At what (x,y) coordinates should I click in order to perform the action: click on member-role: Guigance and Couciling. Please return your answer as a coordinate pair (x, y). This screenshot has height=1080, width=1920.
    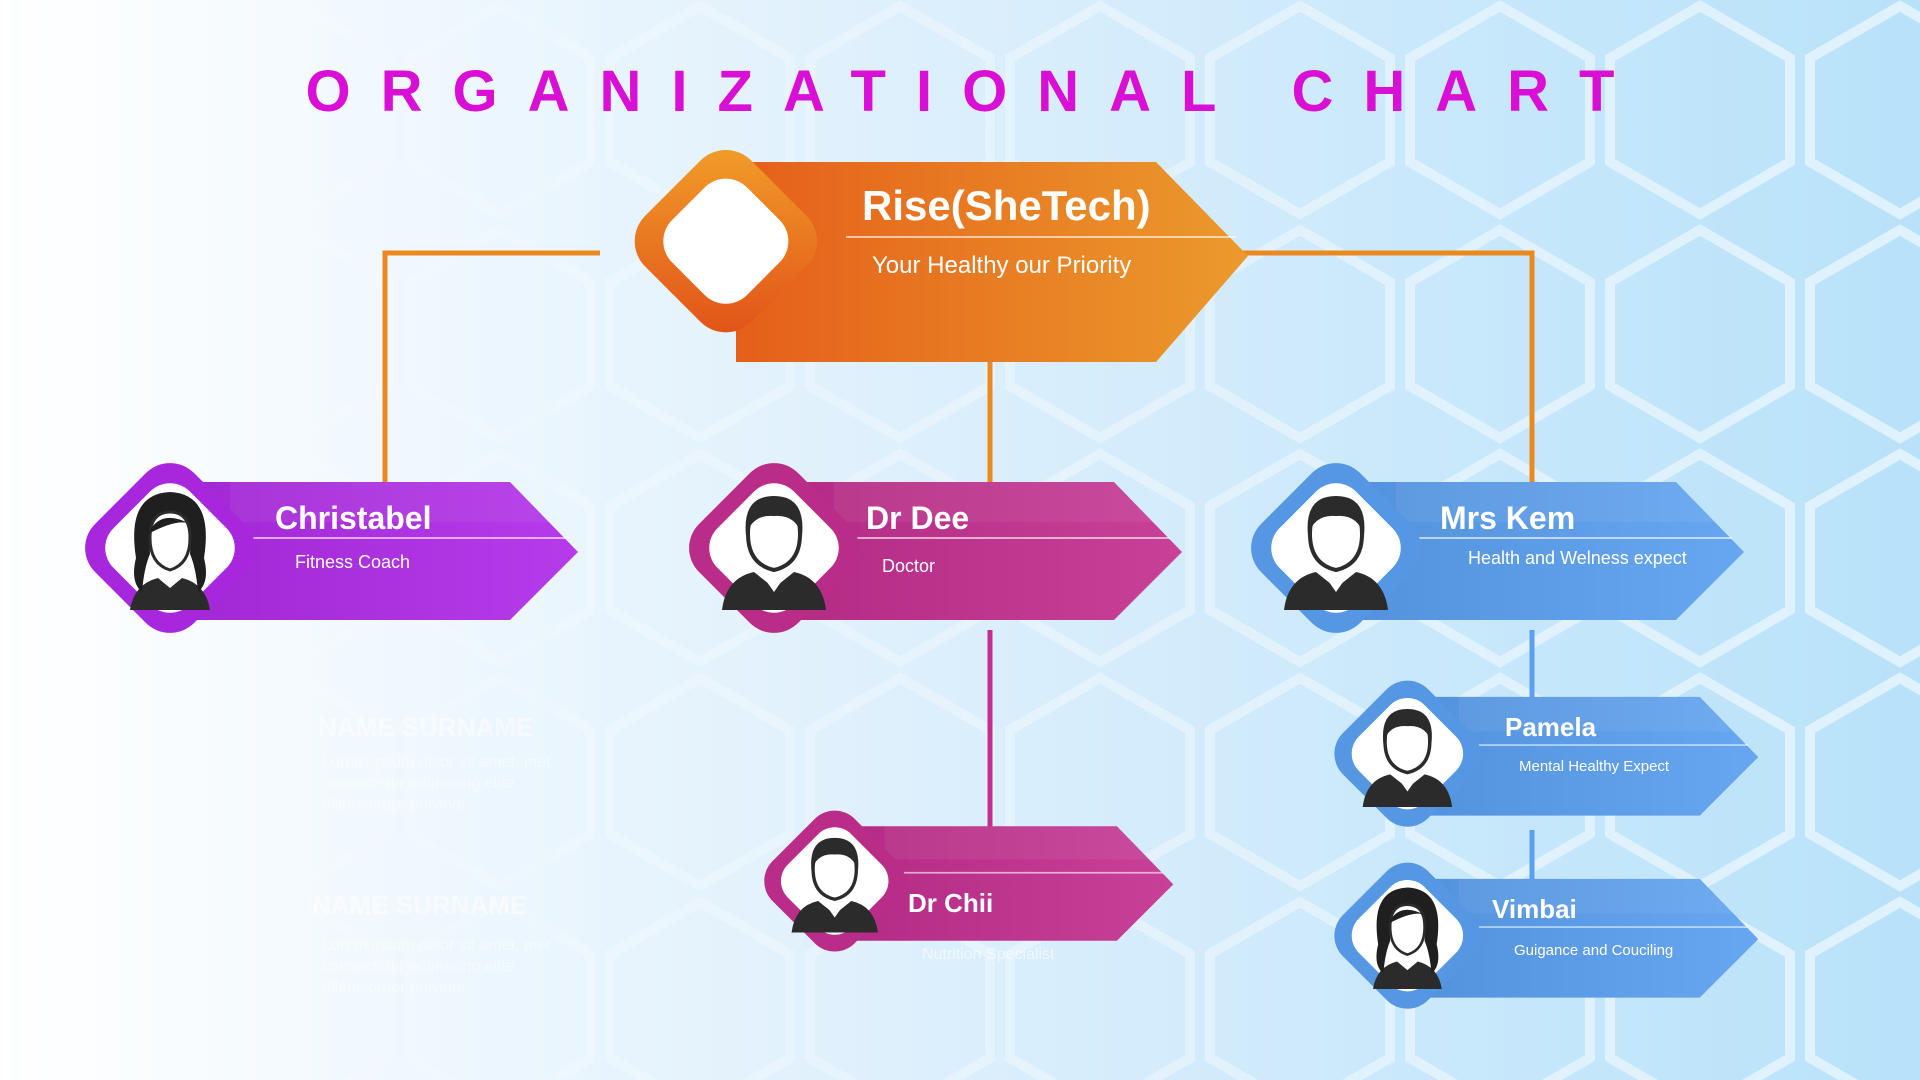
    Looking at the image, I should click on (1594, 950).